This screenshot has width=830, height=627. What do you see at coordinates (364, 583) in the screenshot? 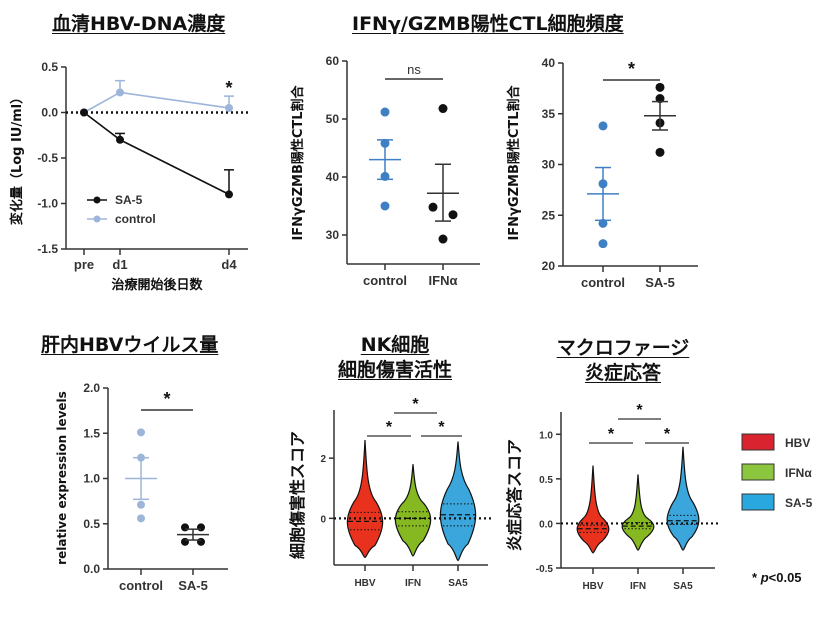
I see `x-tick-label: HBV` at bounding box center [364, 583].